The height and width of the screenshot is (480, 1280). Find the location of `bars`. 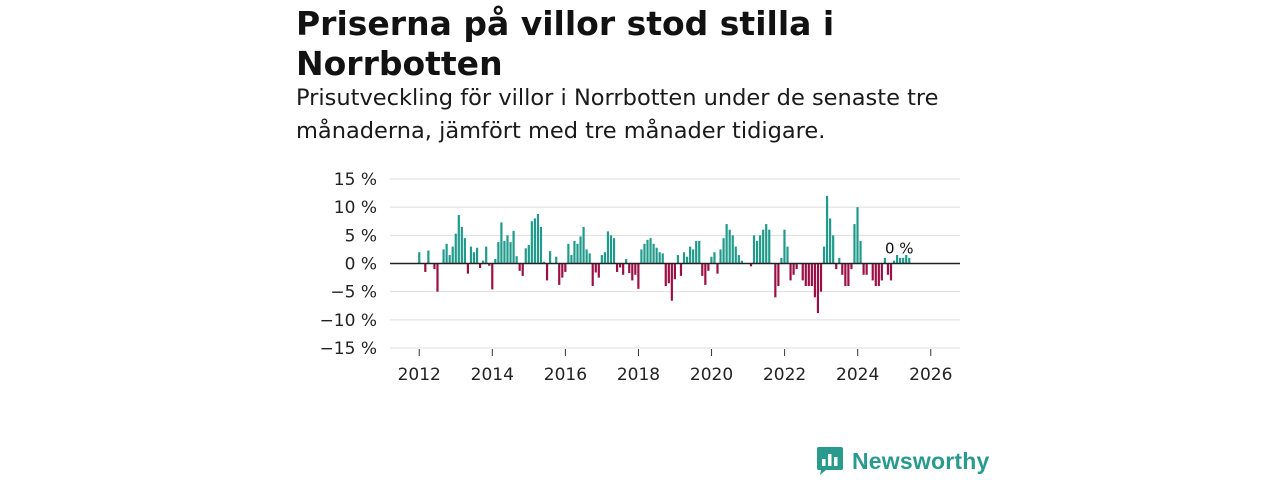

bars is located at coordinates (664, 254).